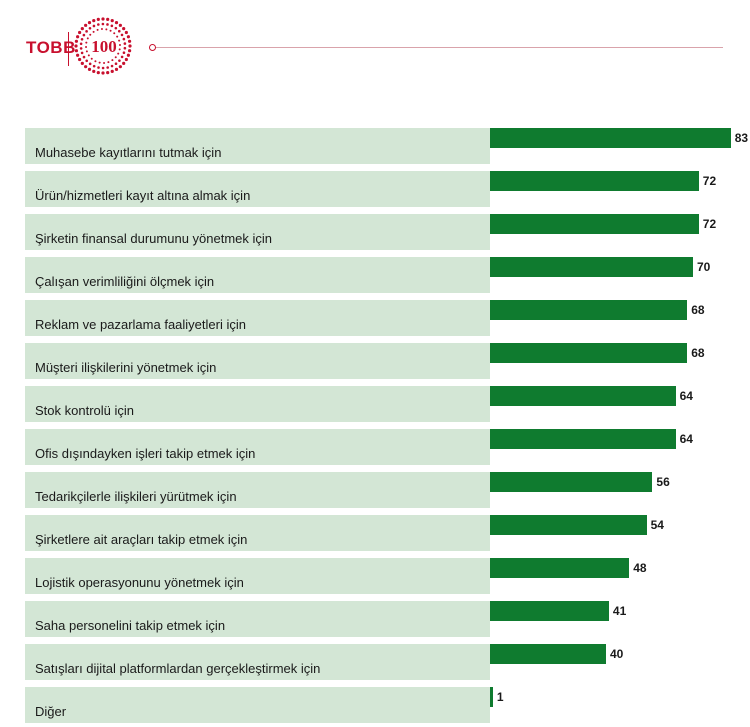 This screenshot has width=750, height=727. I want to click on category-label: Saha personelini takip etmek için, so click(257, 619).